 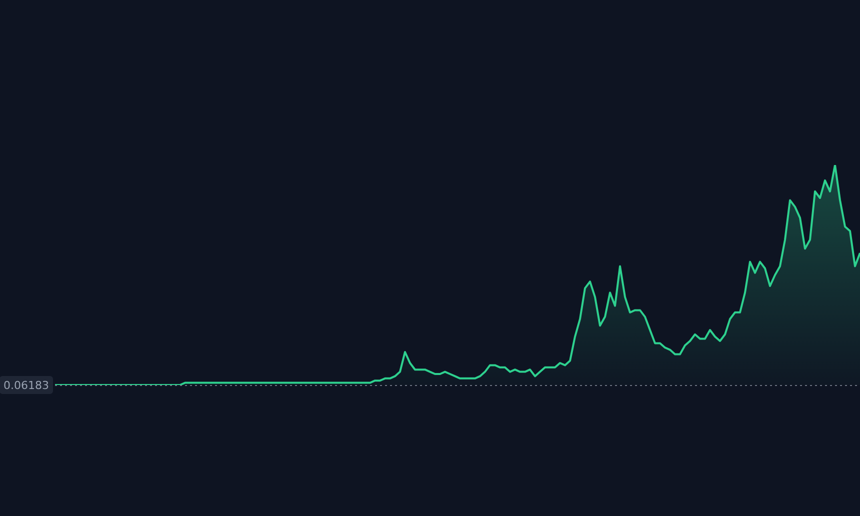 I want to click on text: 0.06183, so click(x=27, y=385).